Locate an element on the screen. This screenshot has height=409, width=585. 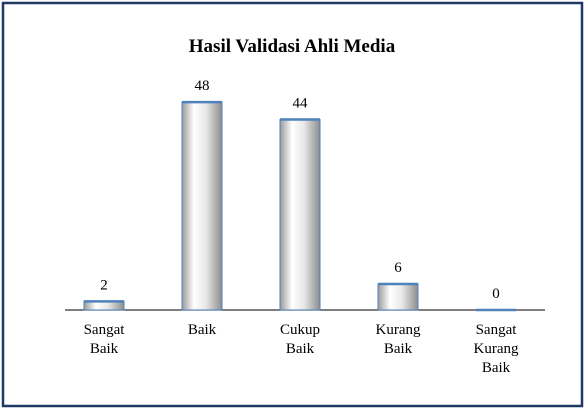
x-tick-label: Sangat Kurang Baik is located at coordinates (496, 349).